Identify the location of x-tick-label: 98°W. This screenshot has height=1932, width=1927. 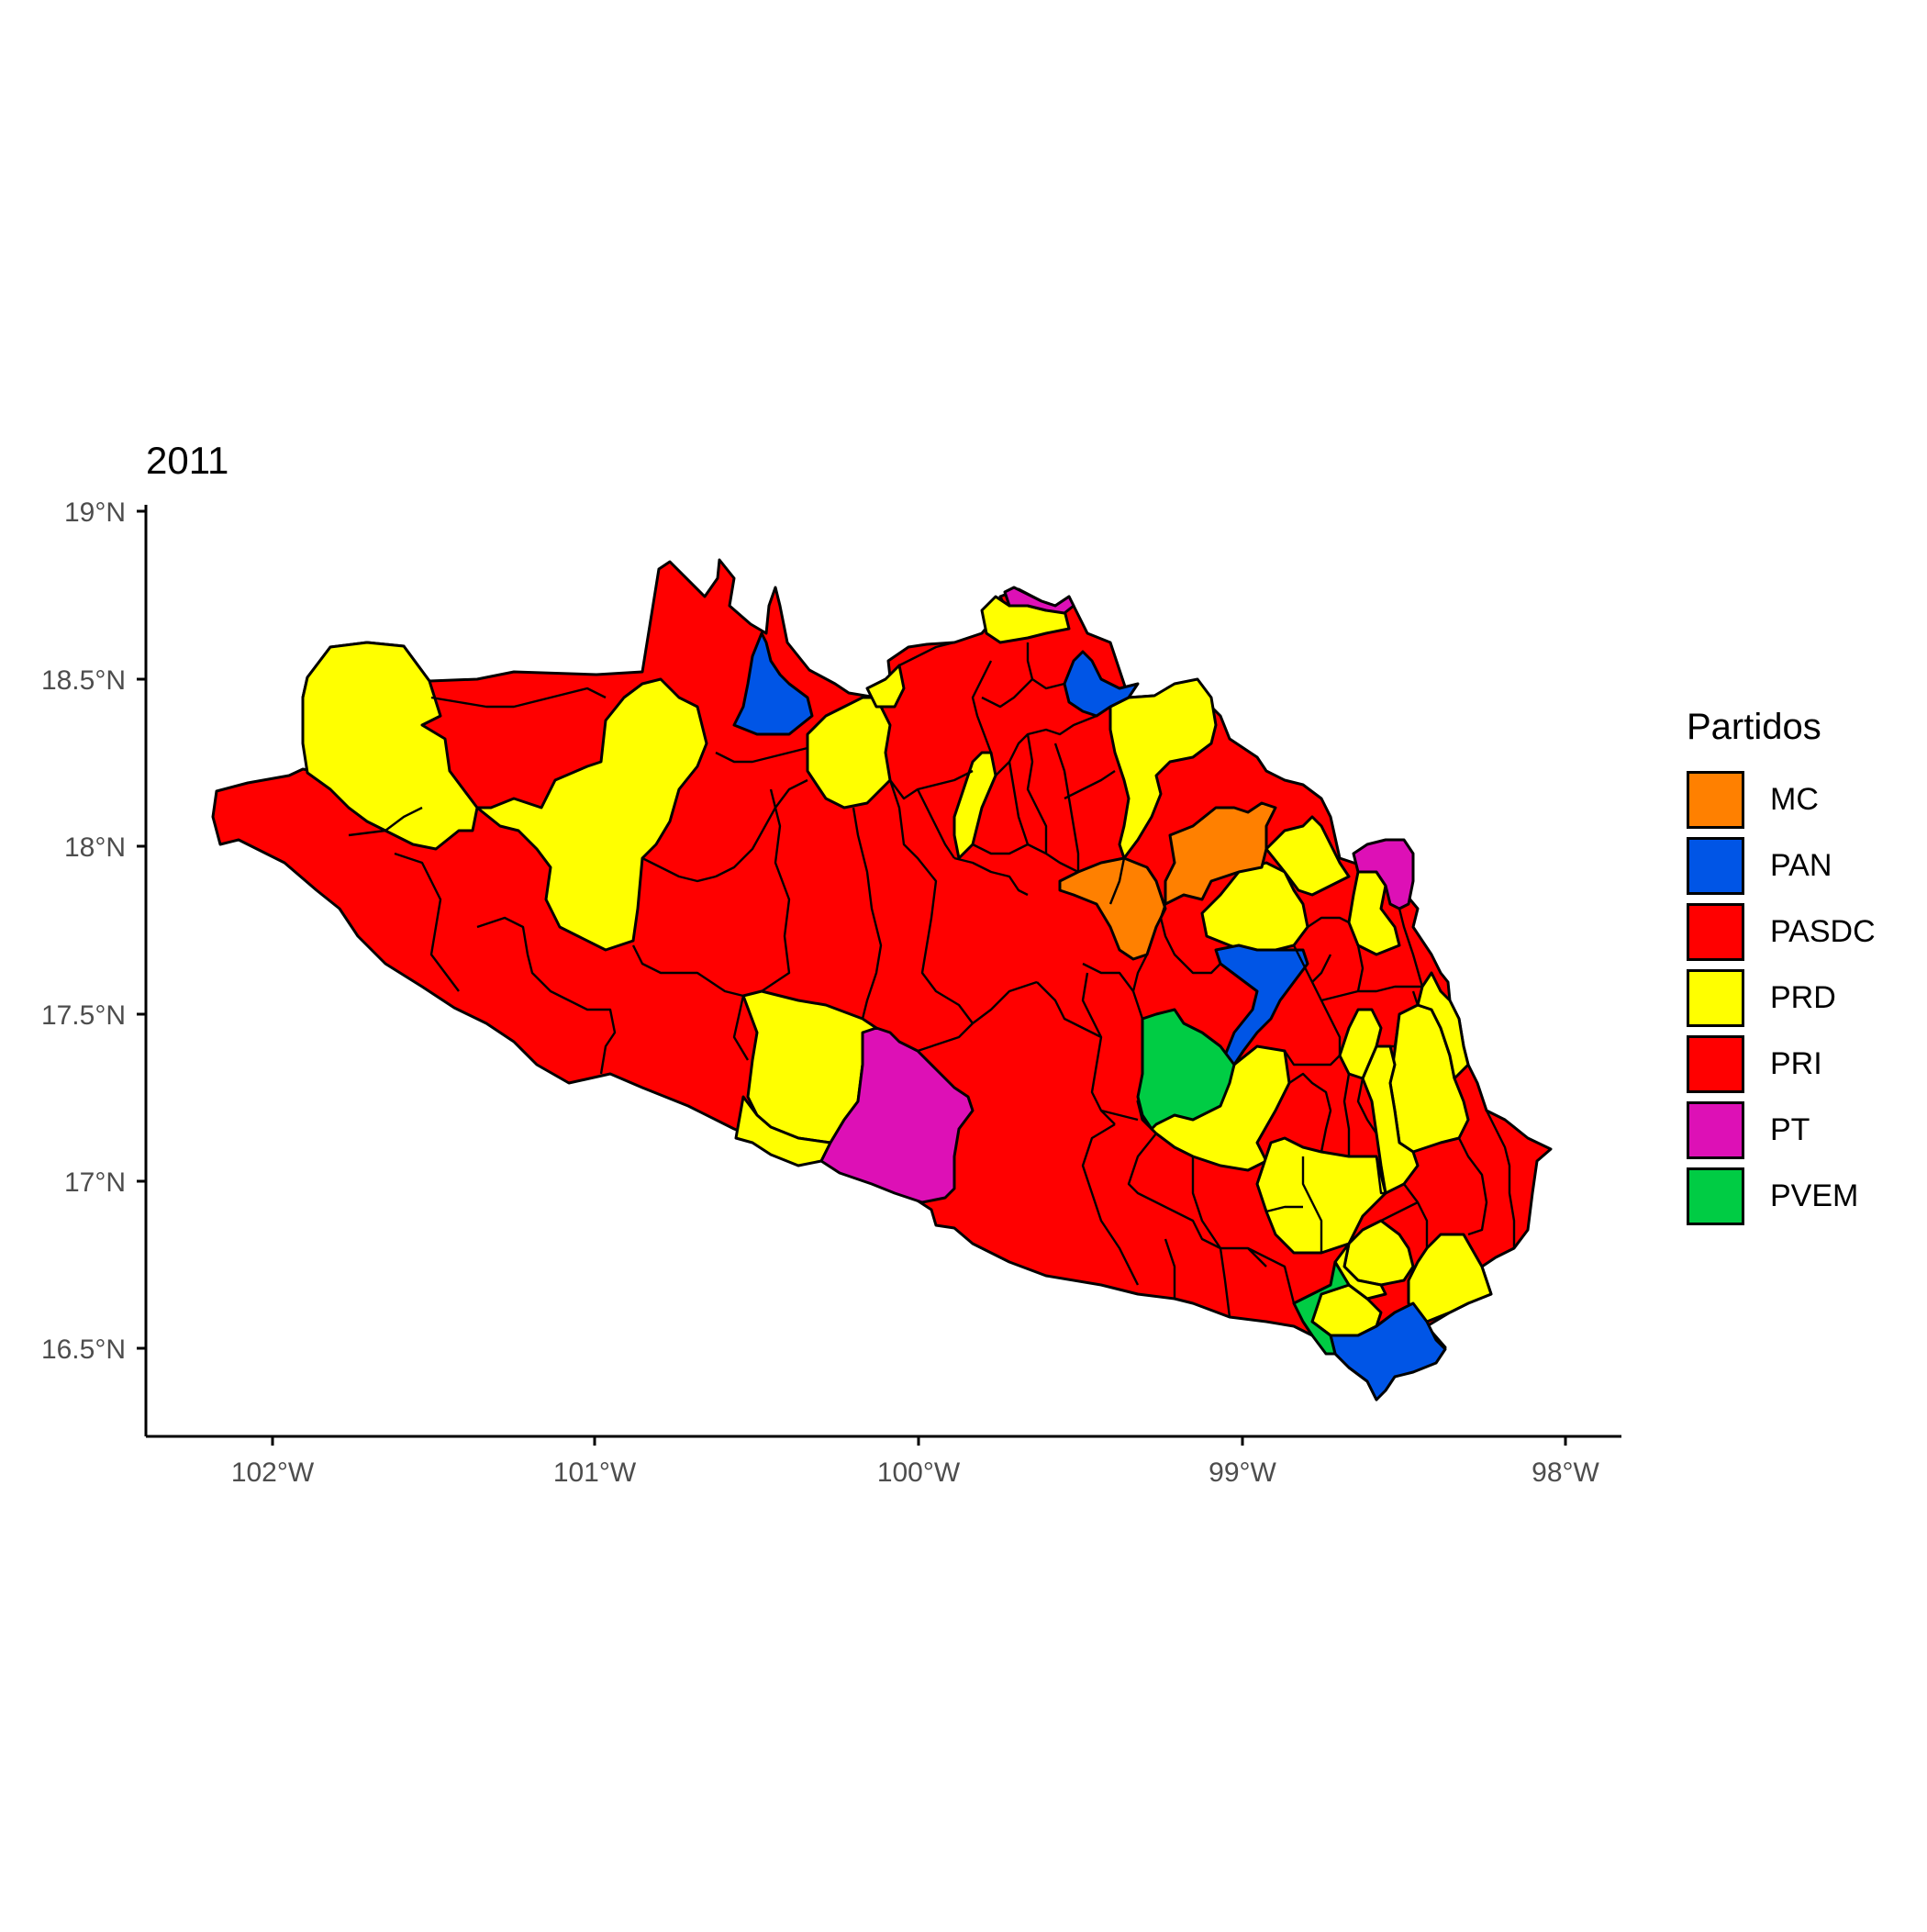
(1565, 1472).